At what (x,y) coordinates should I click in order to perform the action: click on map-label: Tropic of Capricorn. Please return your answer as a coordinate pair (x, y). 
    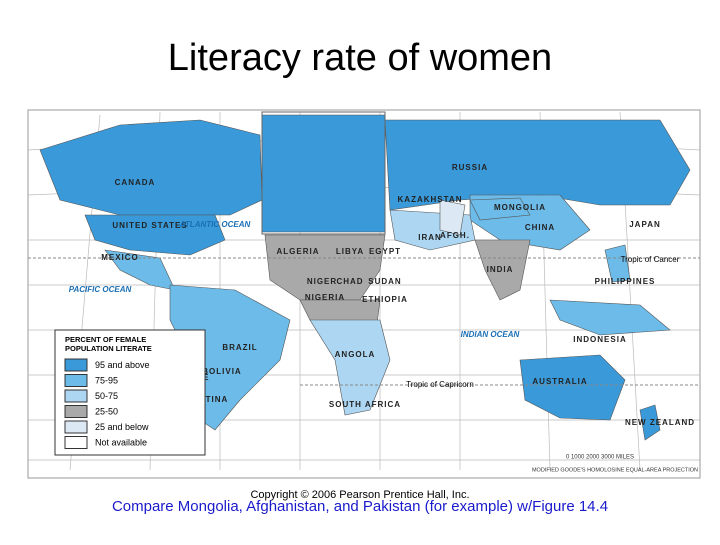
    Looking at the image, I should click on (440, 384).